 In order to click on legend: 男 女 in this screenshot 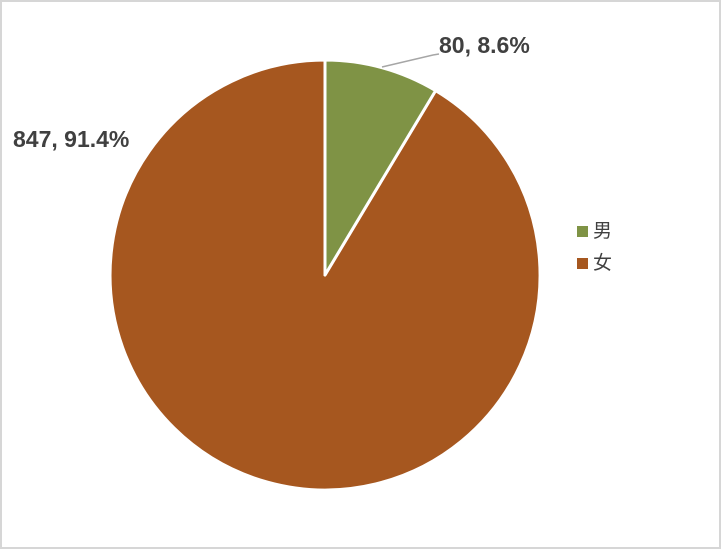, I will do `click(594, 247)`.